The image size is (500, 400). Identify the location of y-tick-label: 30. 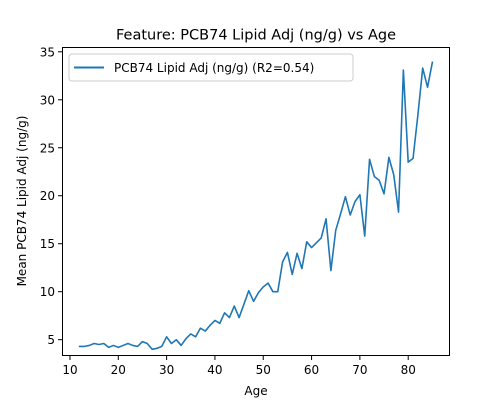
(47, 100).